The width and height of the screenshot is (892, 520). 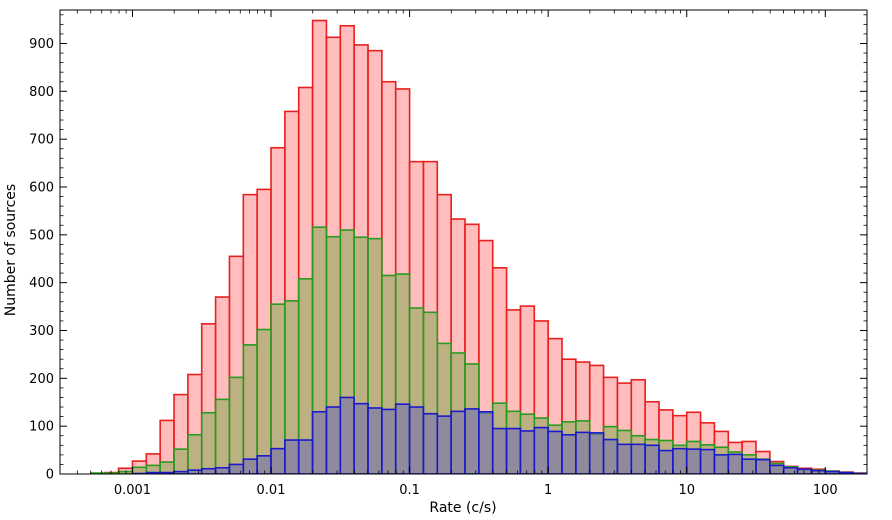 What do you see at coordinates (666, 461) in the screenshot?
I see `bar-series2-bin41` at bounding box center [666, 461].